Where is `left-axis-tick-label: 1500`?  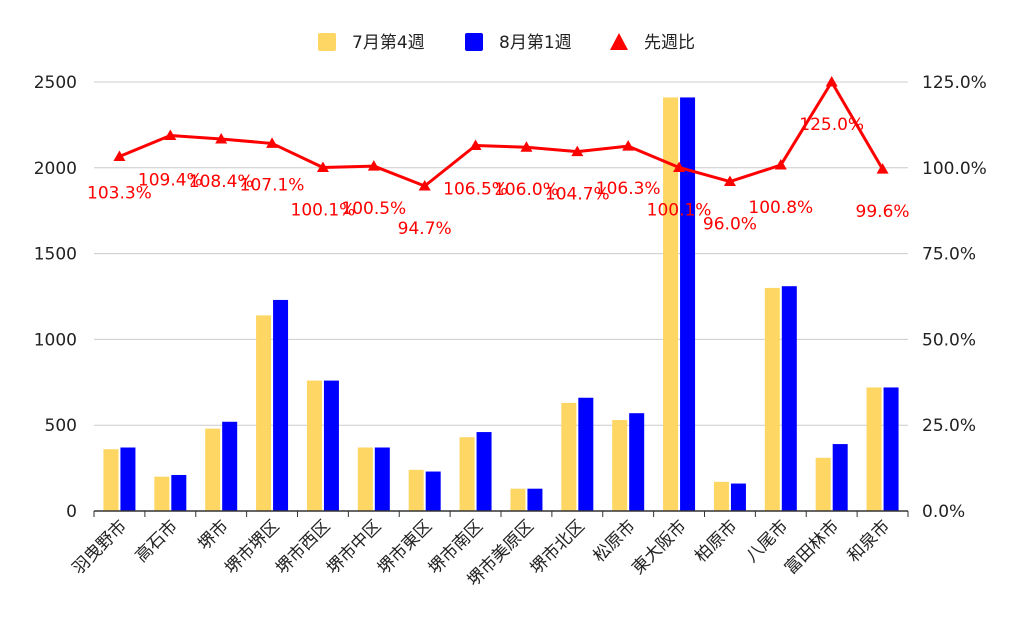 left-axis-tick-label: 1500 is located at coordinates (55, 255).